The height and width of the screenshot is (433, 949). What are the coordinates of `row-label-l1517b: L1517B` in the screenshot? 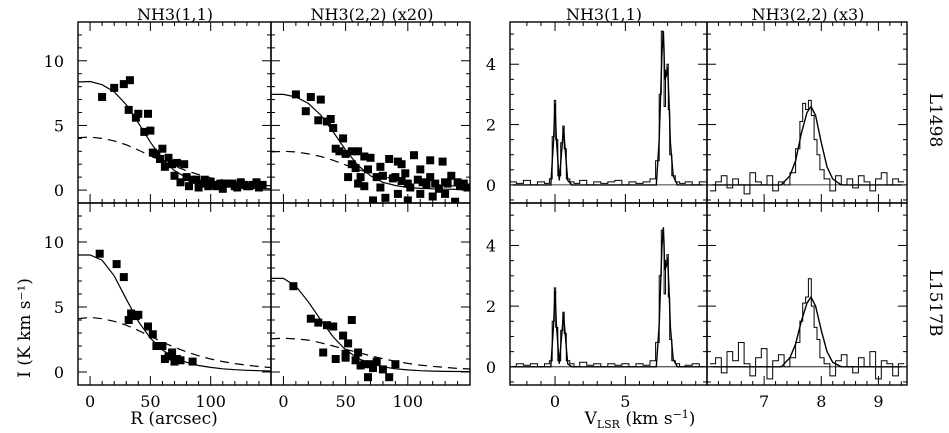 It's located at (935, 302).